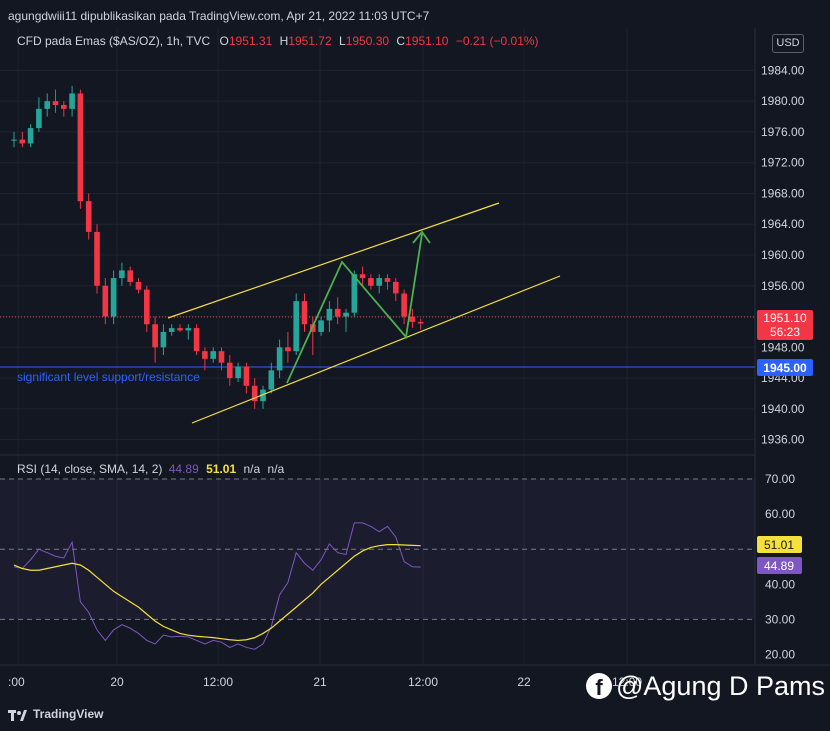  Describe the element at coordinates (524, 682) in the screenshot. I see `time-tick-label: 22` at that location.